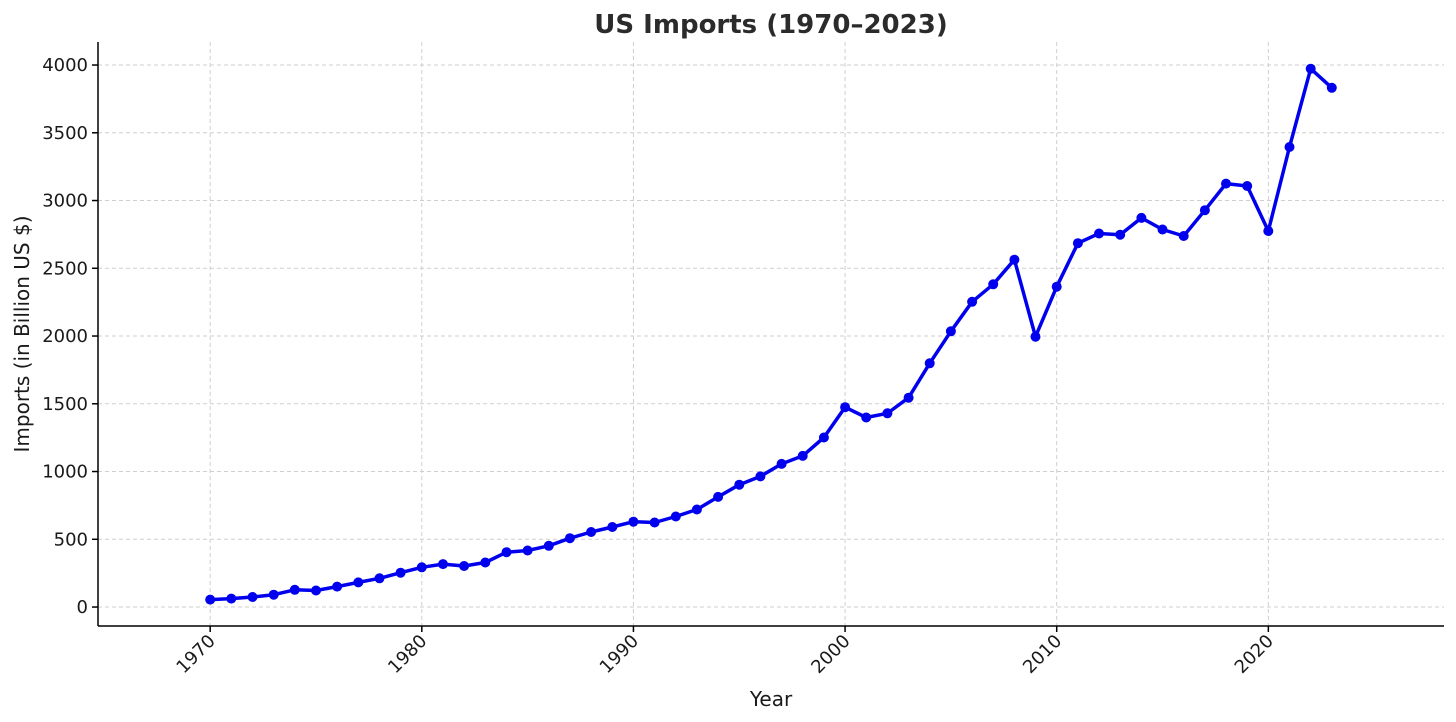 The height and width of the screenshot is (722, 1456). I want to click on y-tick-label: 3000, so click(65, 201).